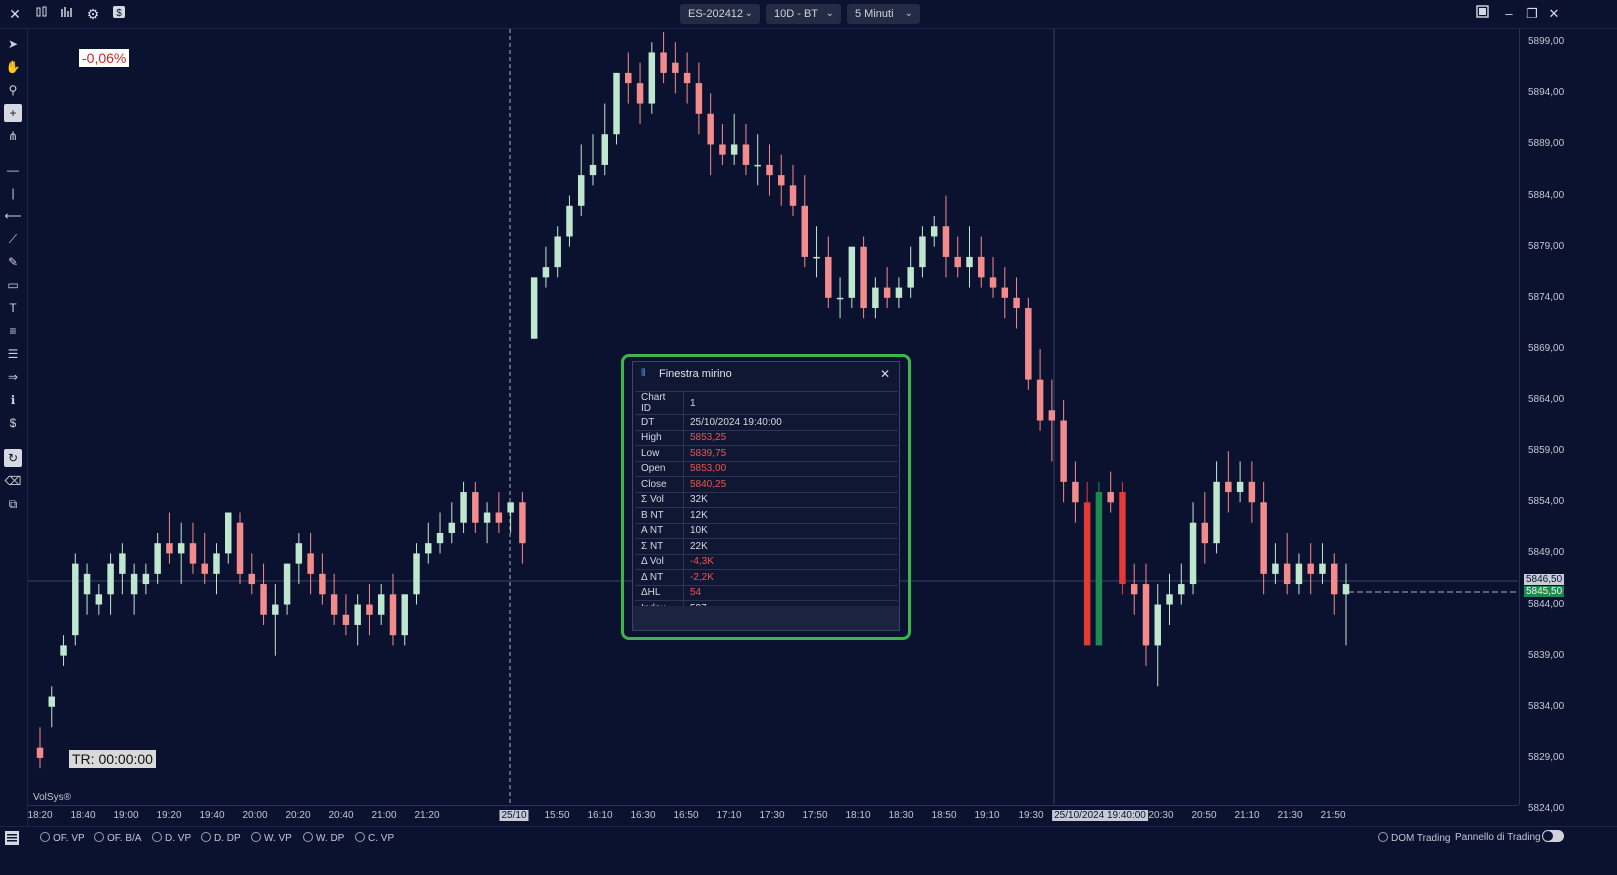 This screenshot has height=875, width=1617. What do you see at coordinates (874, 14) in the screenshot?
I see `timeframe-value: 5 Minuti` at bounding box center [874, 14].